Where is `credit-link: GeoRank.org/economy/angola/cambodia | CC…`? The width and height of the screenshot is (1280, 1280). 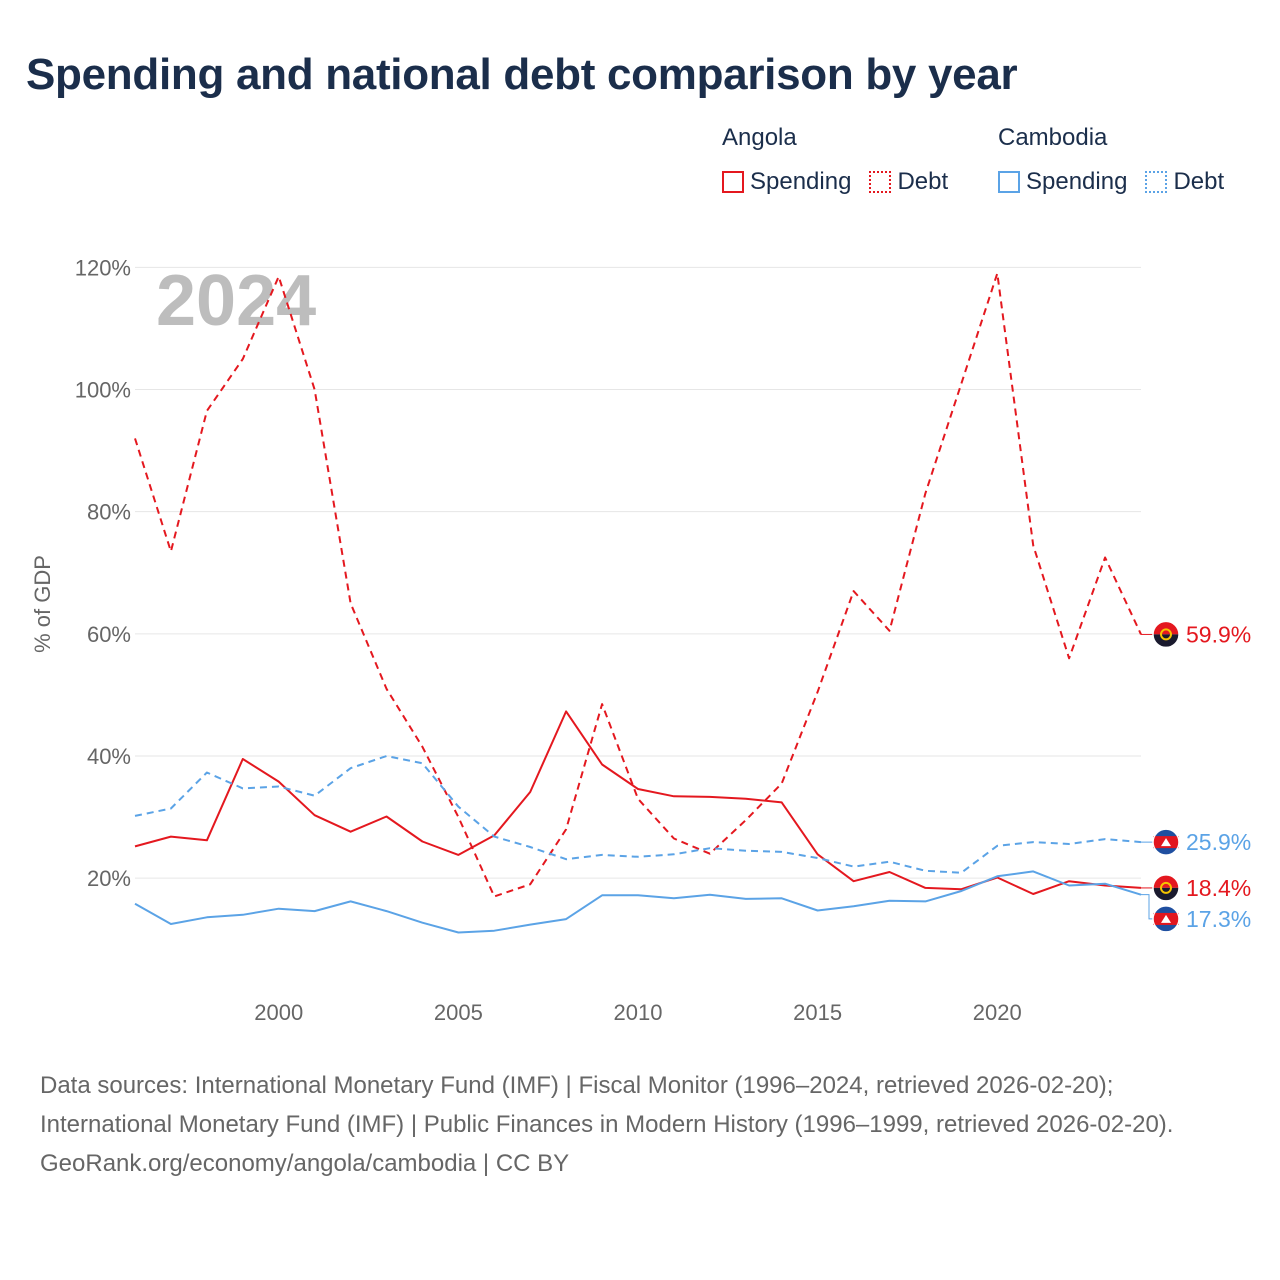
credit-link: GeoRank.org/economy/angola/cambodia | CC… is located at coordinates (305, 1163).